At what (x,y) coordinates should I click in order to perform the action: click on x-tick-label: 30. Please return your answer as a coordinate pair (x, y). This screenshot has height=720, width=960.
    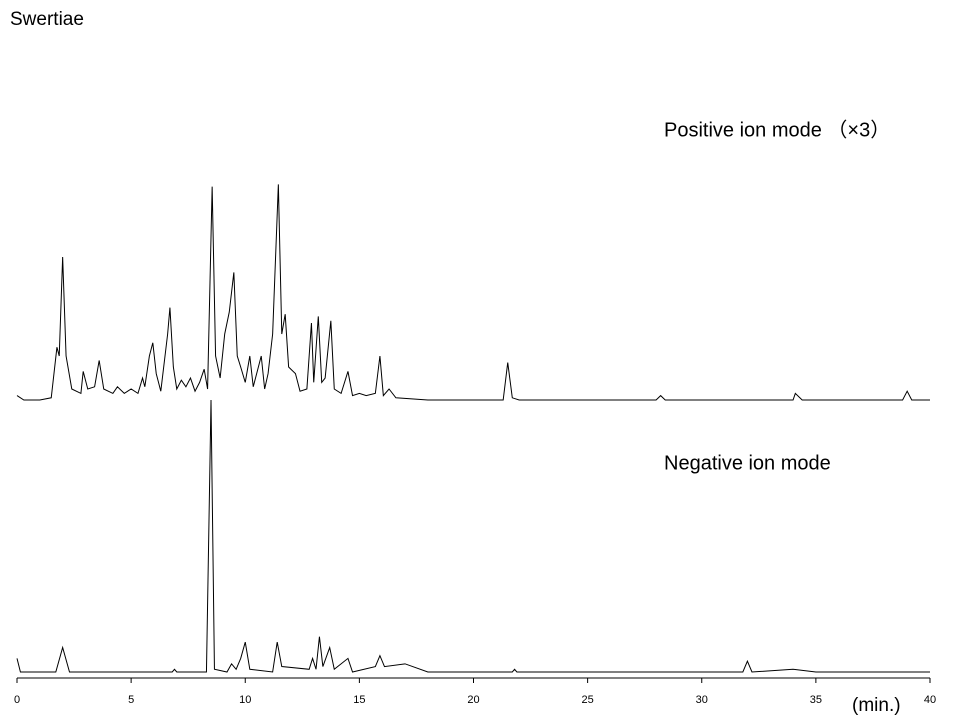
    Looking at the image, I should click on (702, 700).